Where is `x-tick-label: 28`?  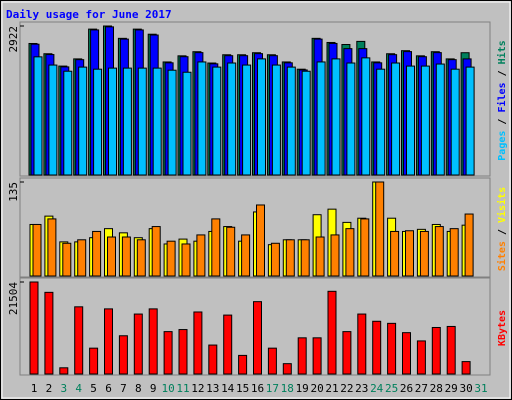
x-tick-label: 28 is located at coordinates (436, 388).